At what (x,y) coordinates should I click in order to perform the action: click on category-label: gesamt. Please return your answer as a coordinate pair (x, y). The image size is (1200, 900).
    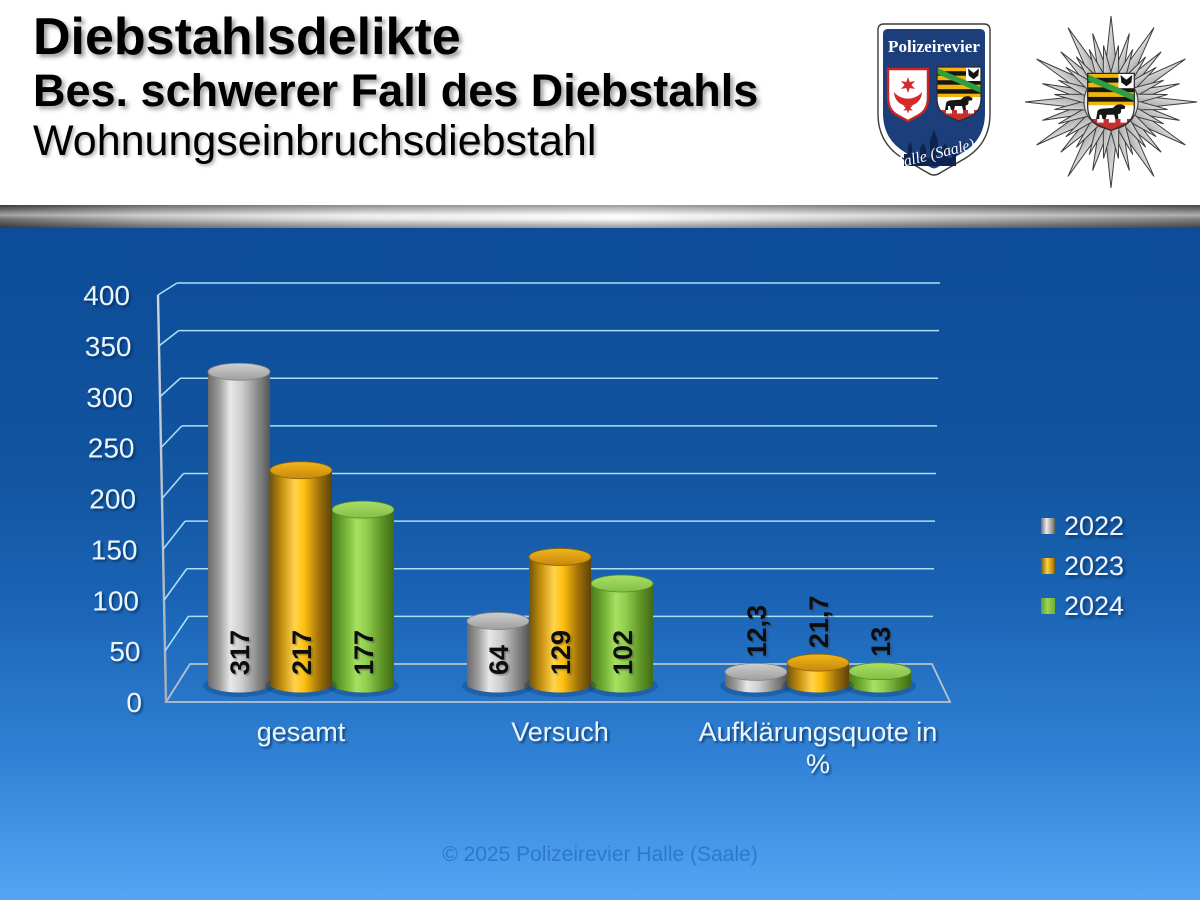
    Looking at the image, I should click on (301, 732).